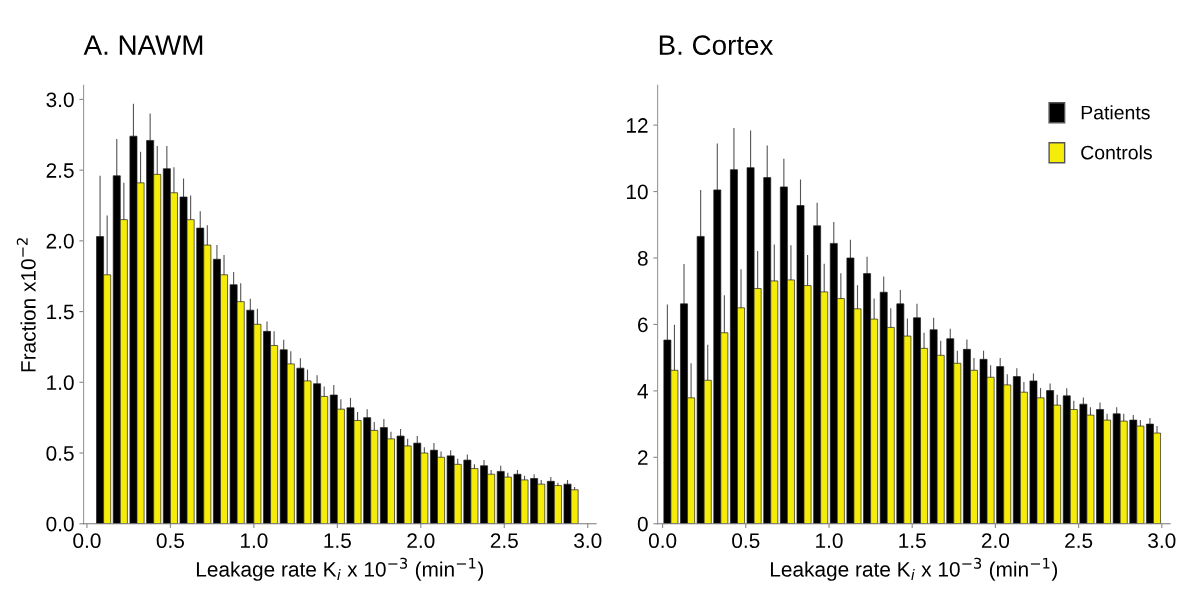  What do you see at coordinates (1115, 112) in the screenshot?
I see `legend-label: Patients` at bounding box center [1115, 112].